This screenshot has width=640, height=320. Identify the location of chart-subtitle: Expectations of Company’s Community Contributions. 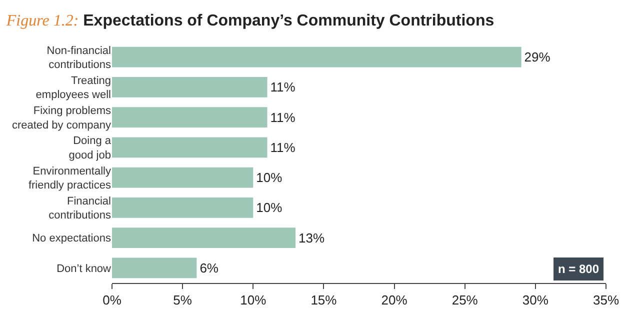
(288, 21).